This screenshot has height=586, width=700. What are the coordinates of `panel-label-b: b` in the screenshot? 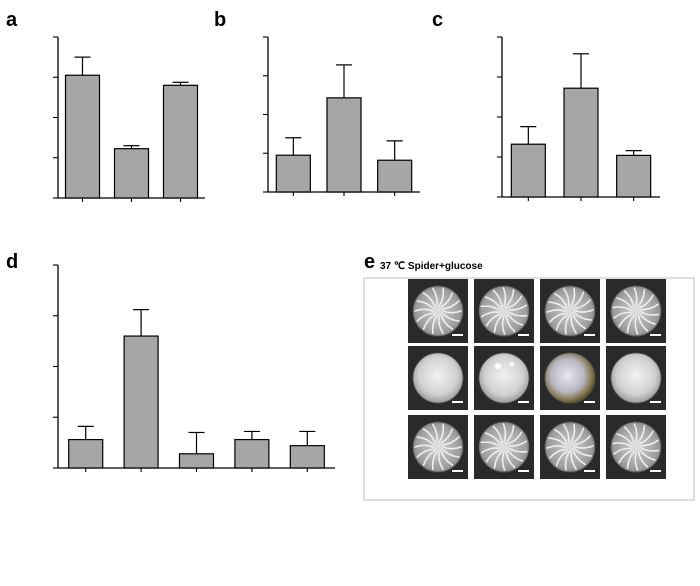 It's located at (220, 20).